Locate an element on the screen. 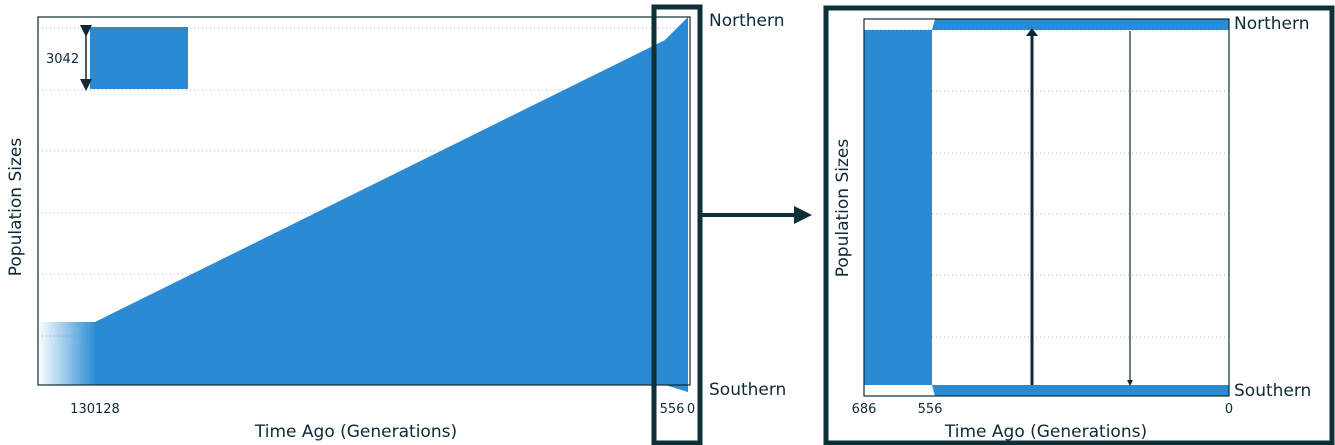 The image size is (1335, 445). zoom-highlight-box is located at coordinates (677, 224).